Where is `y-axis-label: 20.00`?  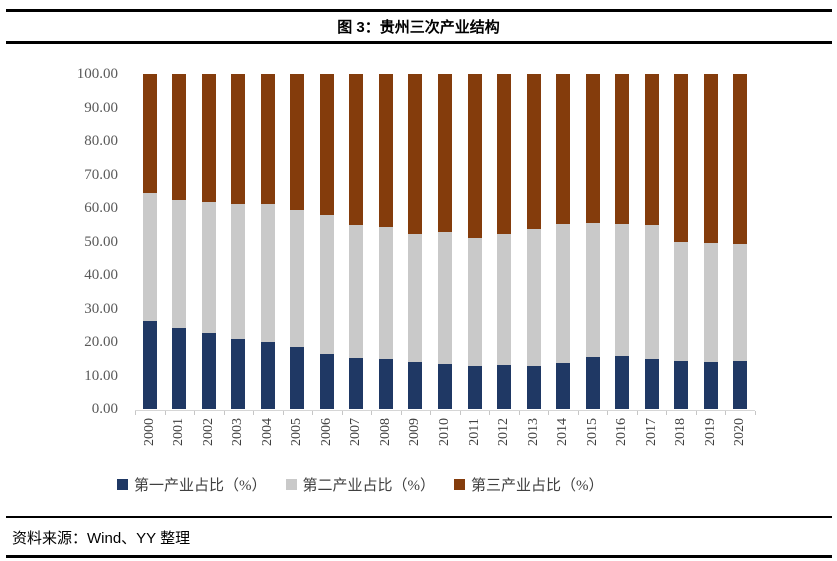 y-axis-label: 20.00 is located at coordinates (101, 342).